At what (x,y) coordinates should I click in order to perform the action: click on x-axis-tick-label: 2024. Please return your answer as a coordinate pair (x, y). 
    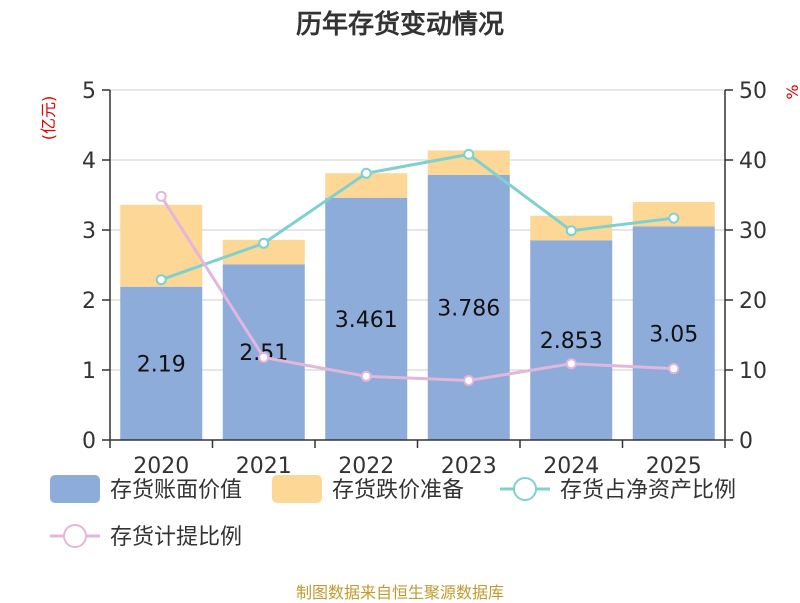
    Looking at the image, I should click on (571, 466).